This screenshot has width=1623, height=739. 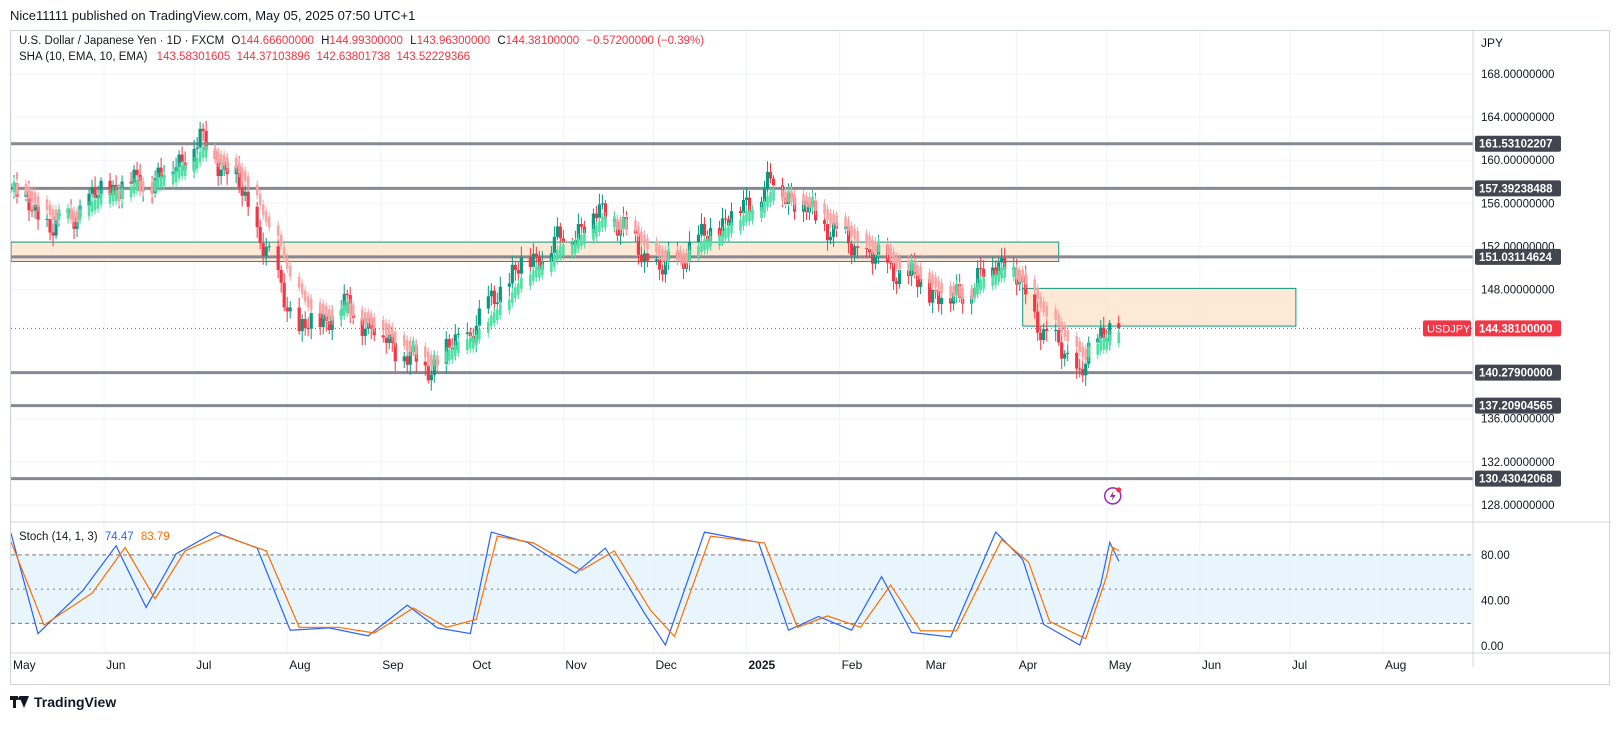 What do you see at coordinates (1518, 290) in the screenshot?
I see `price-tick-label: 148.00000000` at bounding box center [1518, 290].